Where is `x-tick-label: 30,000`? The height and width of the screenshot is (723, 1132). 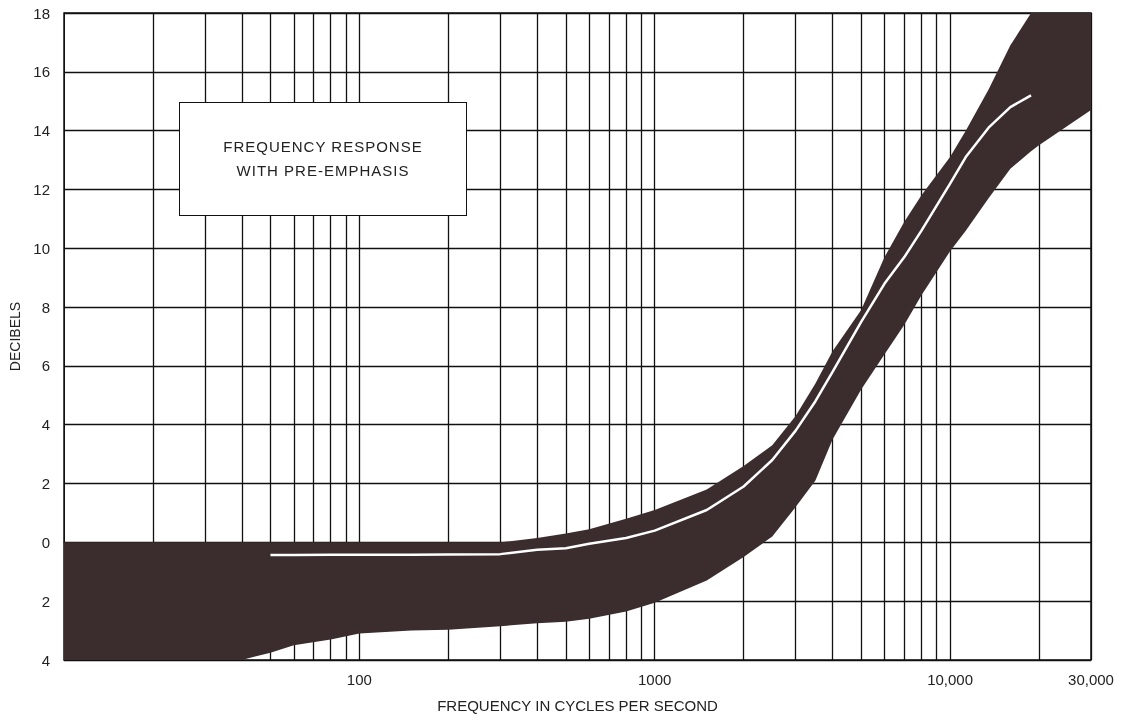
x-tick-label: 30,000 is located at coordinates (1091, 679).